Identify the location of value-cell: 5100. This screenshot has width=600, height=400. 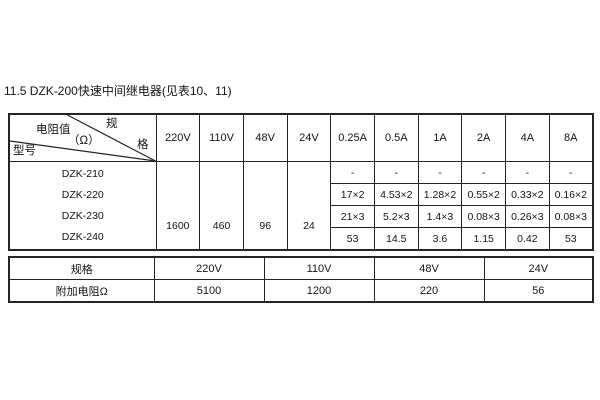
(209, 291).